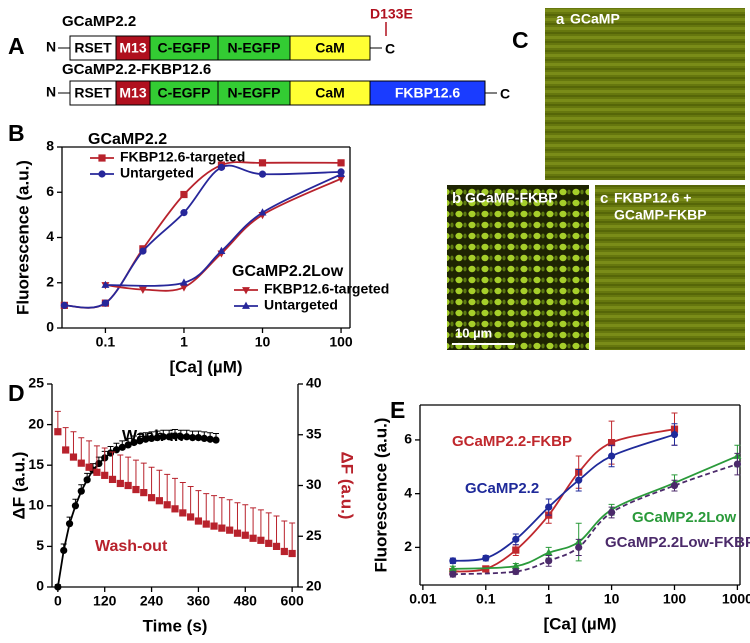  Describe the element at coordinates (36, 383) in the screenshot. I see `y-tick-label: 25` at that location.